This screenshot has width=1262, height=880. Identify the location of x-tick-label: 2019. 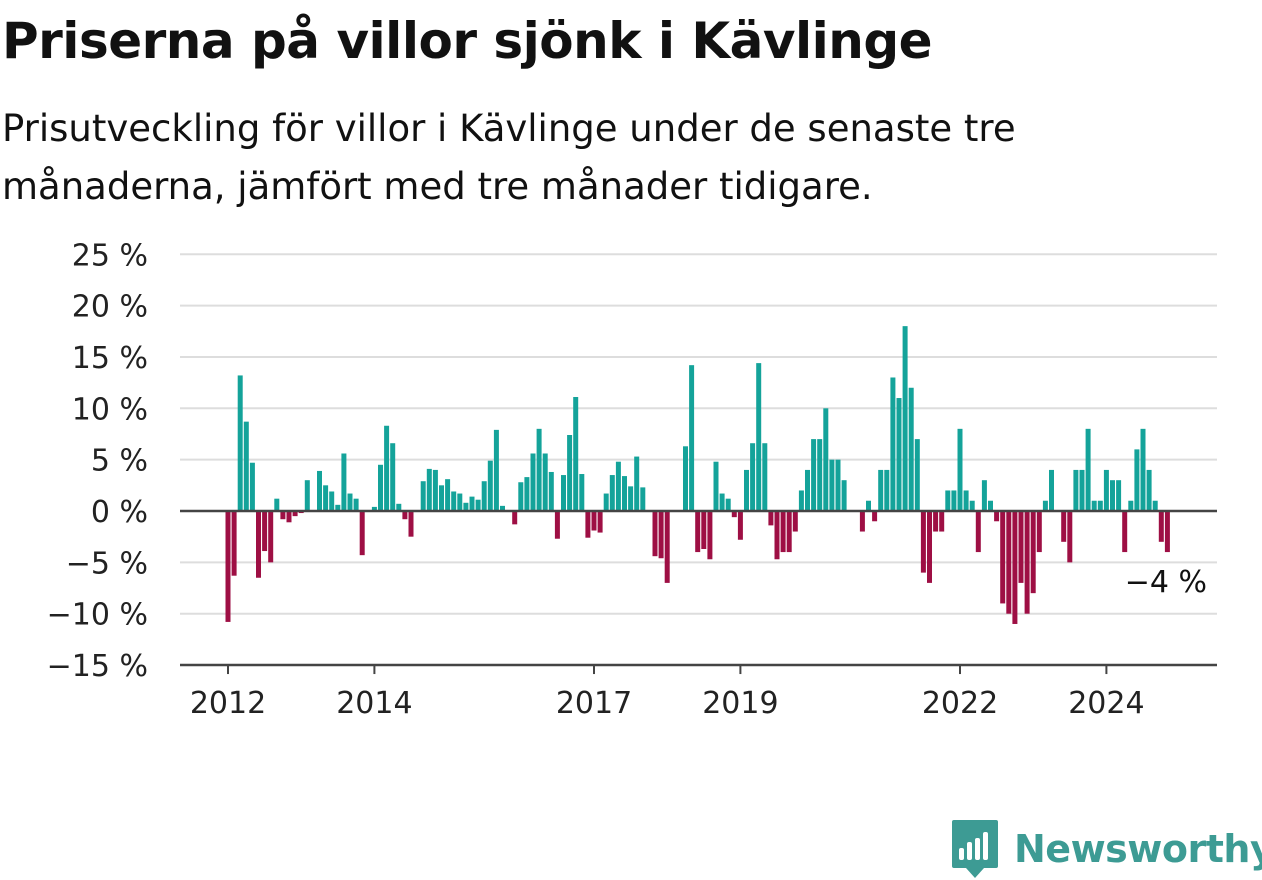
(740, 703).